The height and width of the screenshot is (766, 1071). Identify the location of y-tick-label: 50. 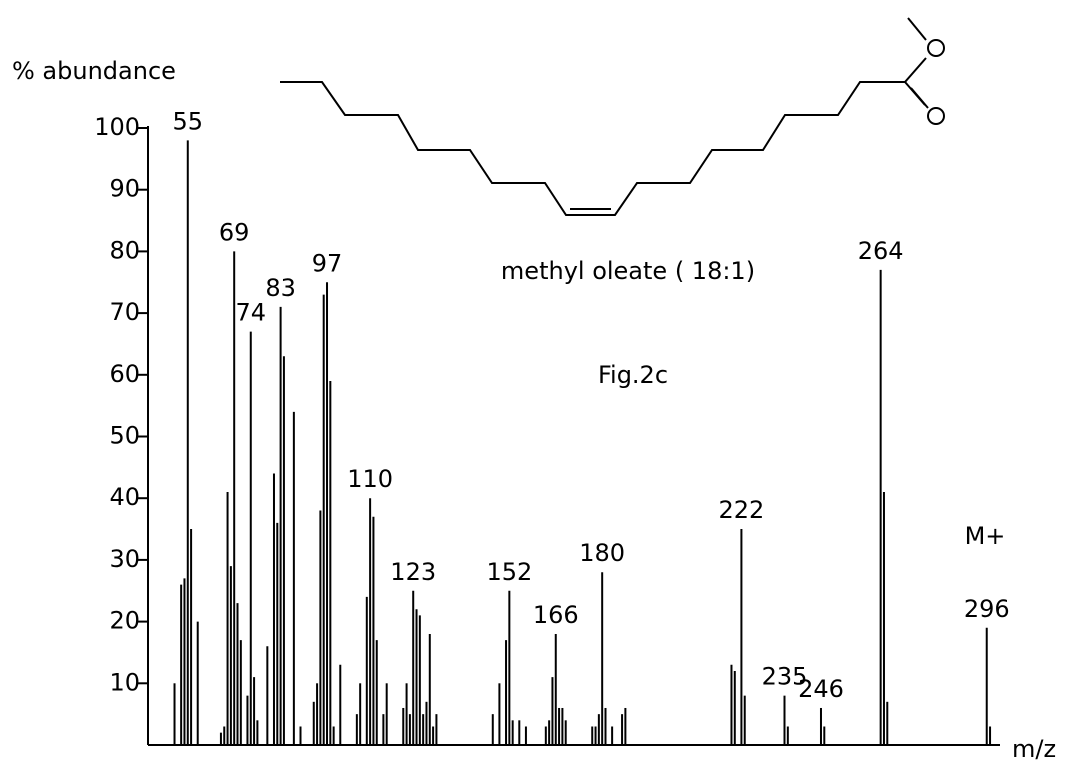
(124, 436).